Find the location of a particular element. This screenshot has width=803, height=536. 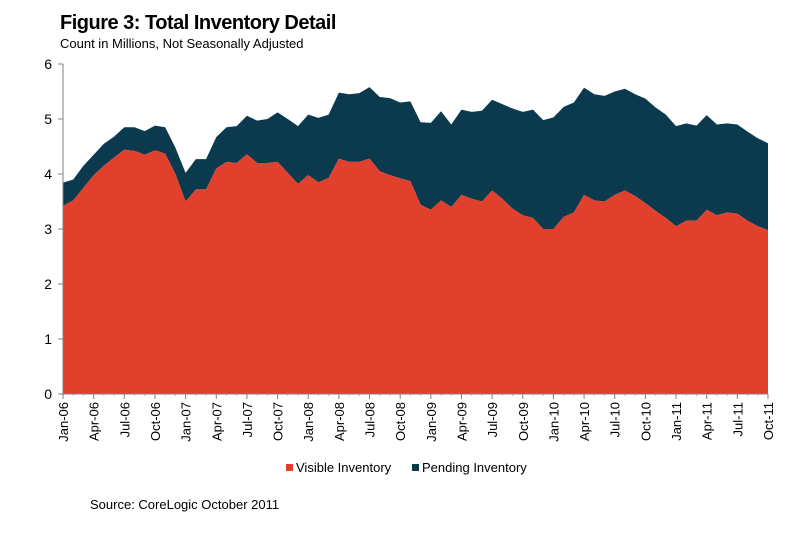

legend-label-pending: Pending Inventory is located at coordinates (474, 467).